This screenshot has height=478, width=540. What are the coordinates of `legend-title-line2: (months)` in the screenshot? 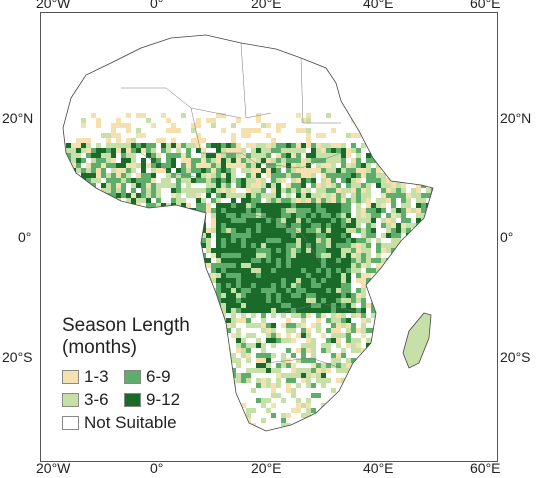 It's located at (99, 347).